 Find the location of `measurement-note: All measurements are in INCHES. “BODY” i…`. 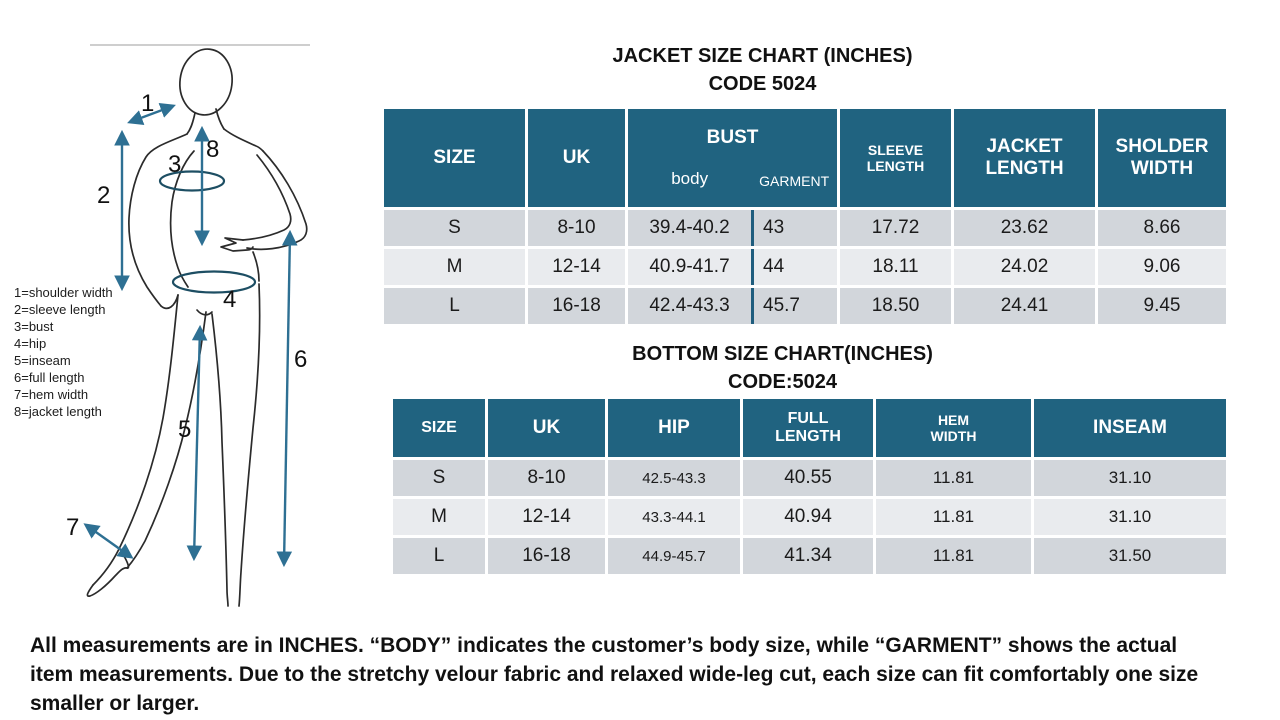

measurement-note: All measurements are in INCHES. “BODY” i… is located at coordinates (614, 674).